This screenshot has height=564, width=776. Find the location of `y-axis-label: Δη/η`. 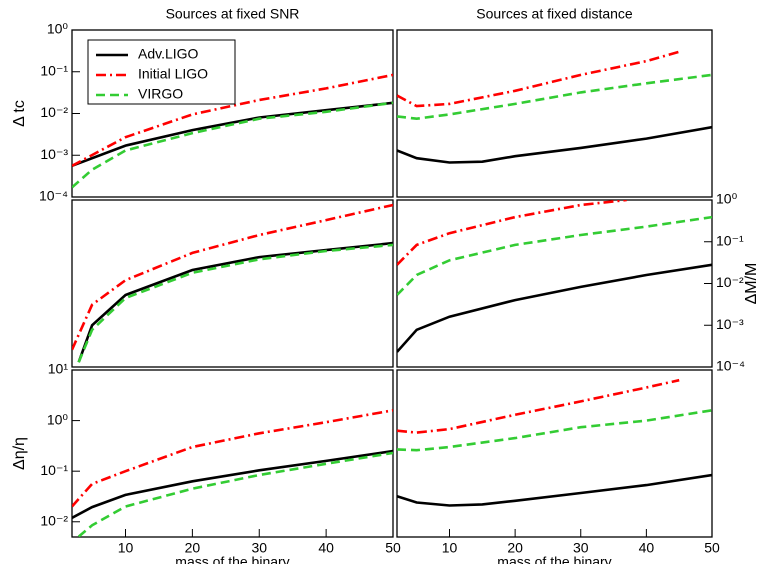

y-axis-label: Δη/η is located at coordinates (19, 453).